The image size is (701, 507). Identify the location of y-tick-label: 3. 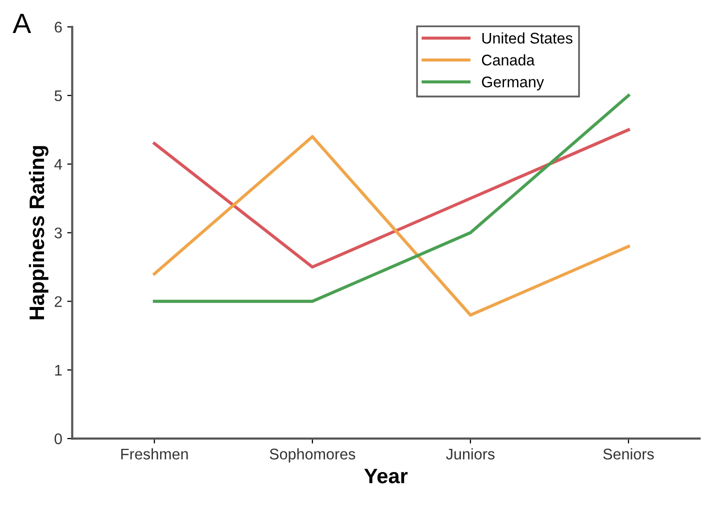
(58, 233).